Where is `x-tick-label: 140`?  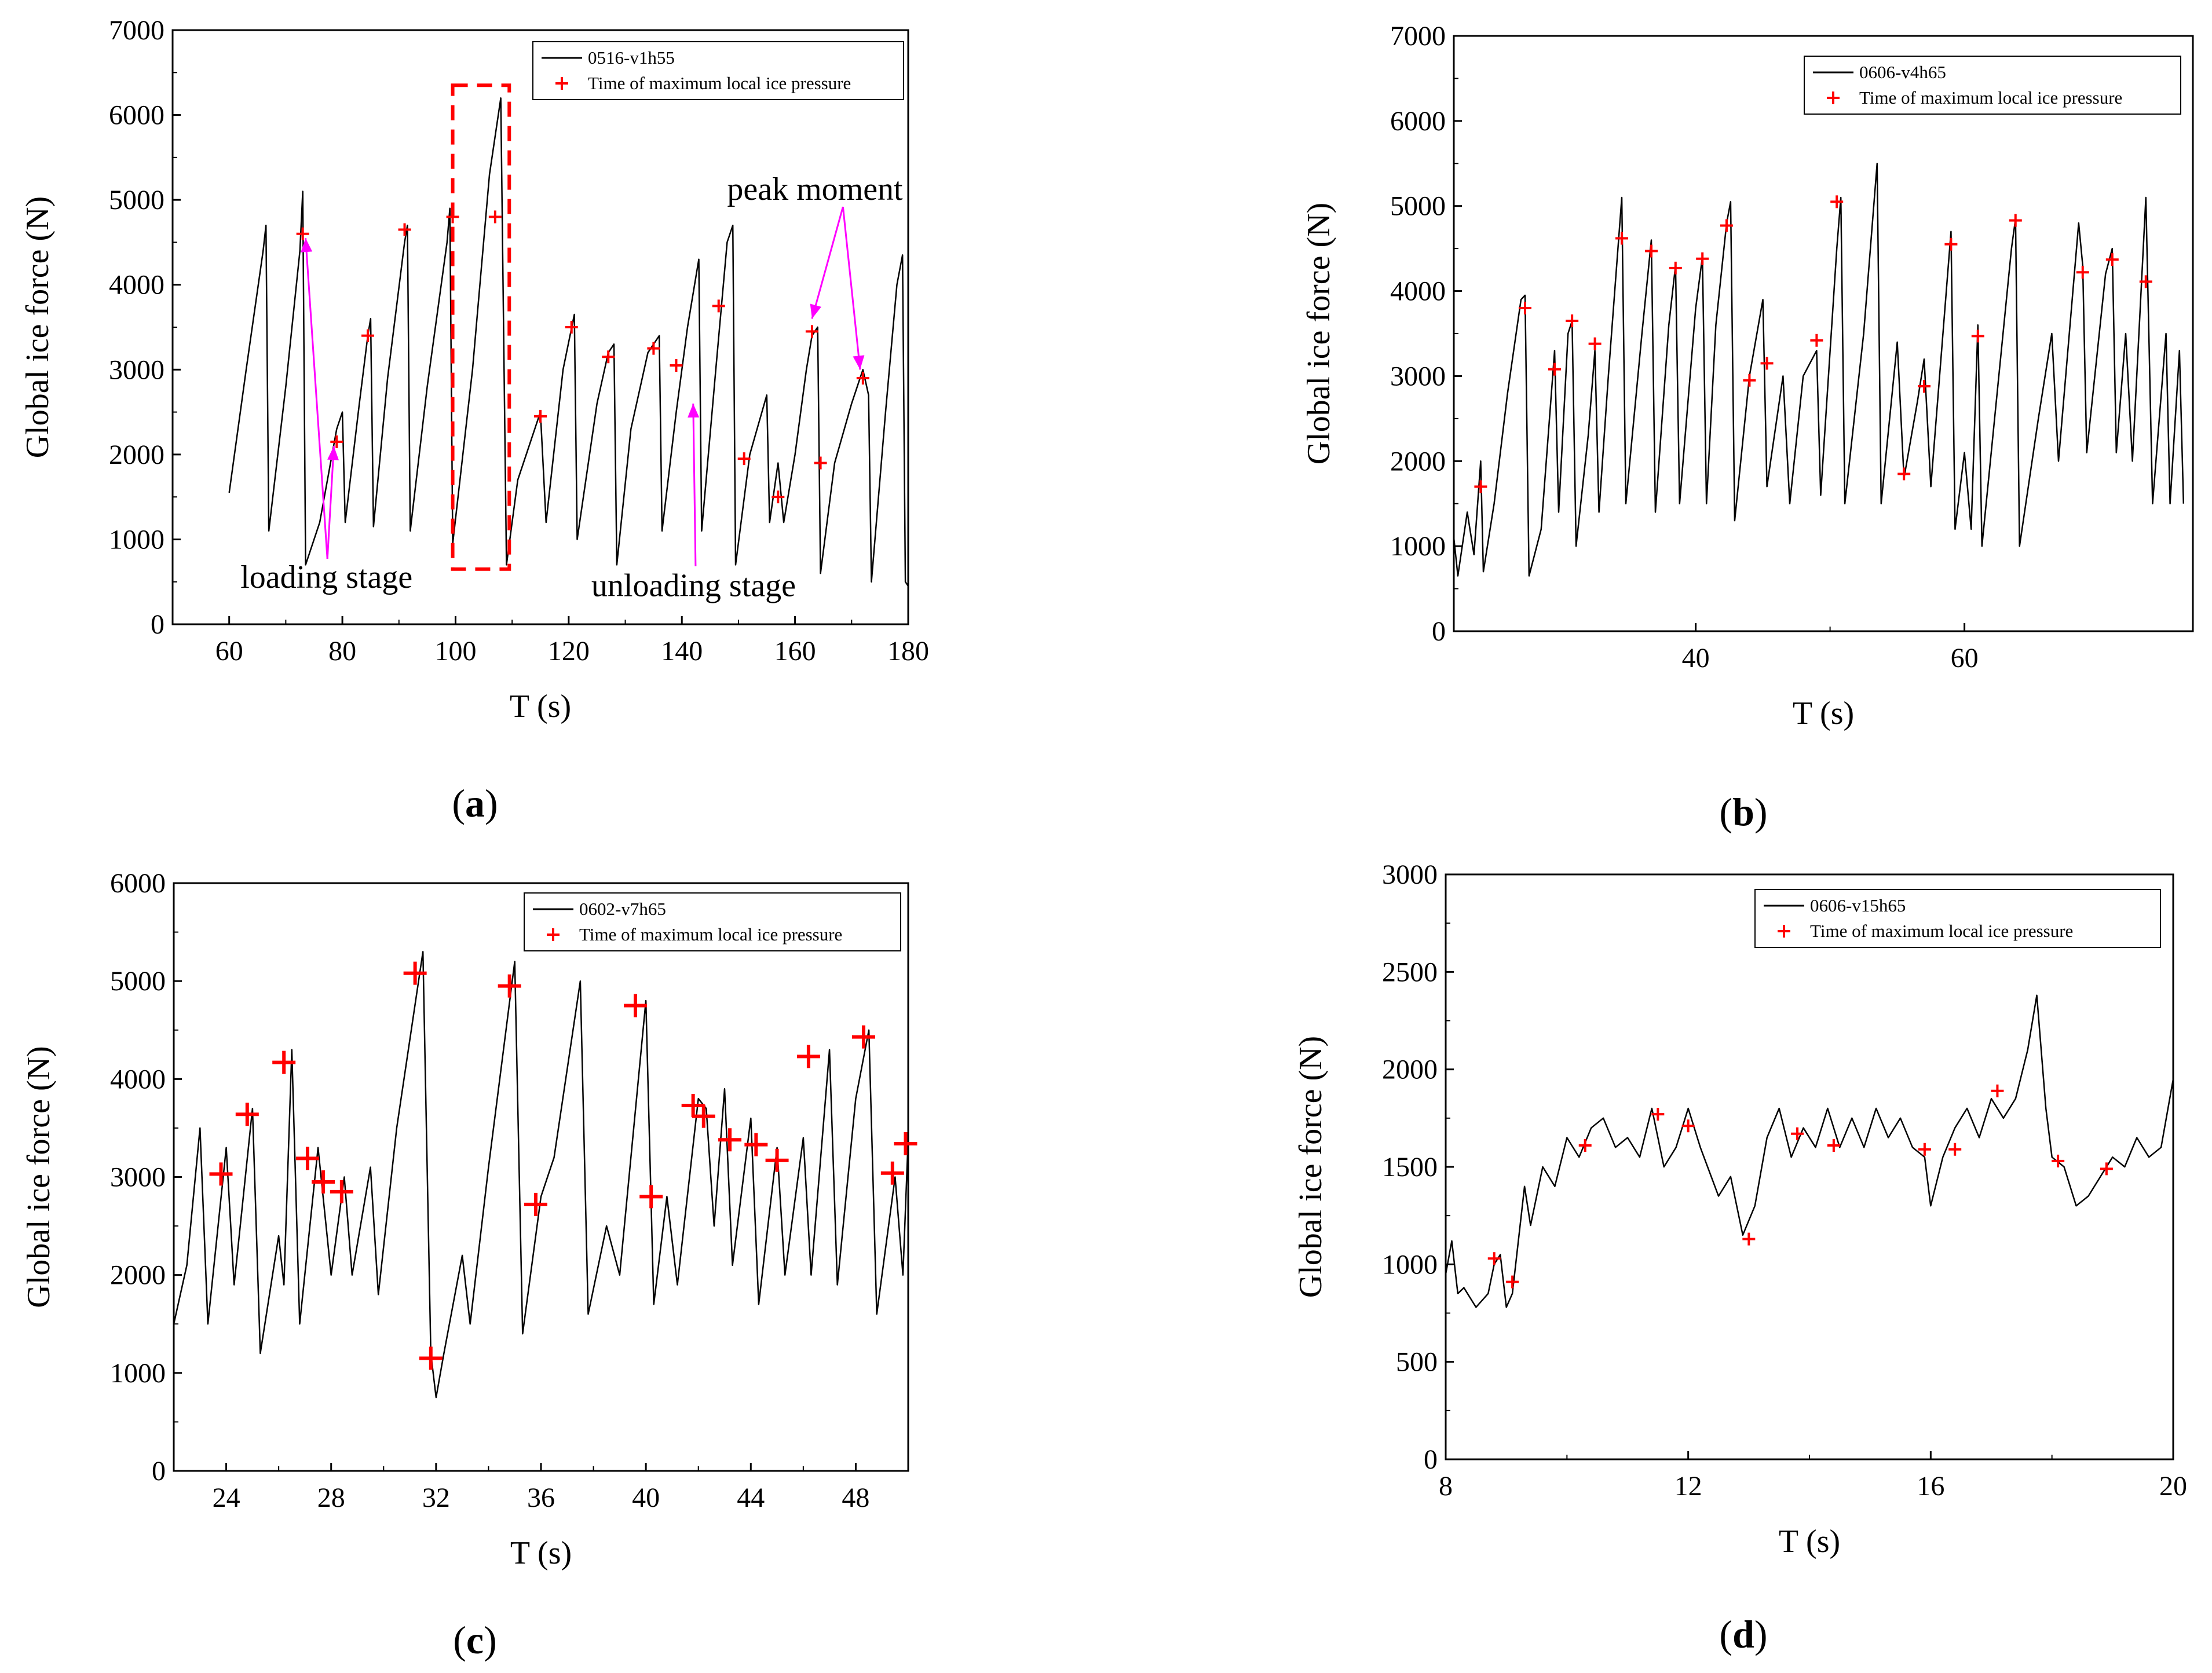 x-tick-label: 140 is located at coordinates (682, 651).